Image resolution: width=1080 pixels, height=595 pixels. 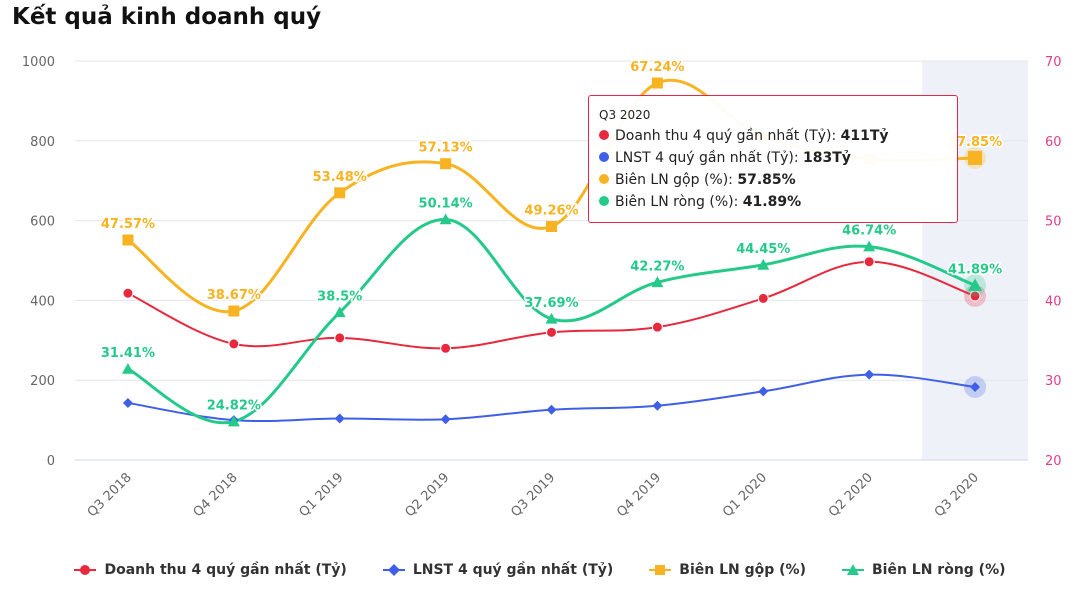 I want to click on legend-item-revenue: Doanh thu 4 quý gần nhất (Tỷ), so click(x=210, y=570).